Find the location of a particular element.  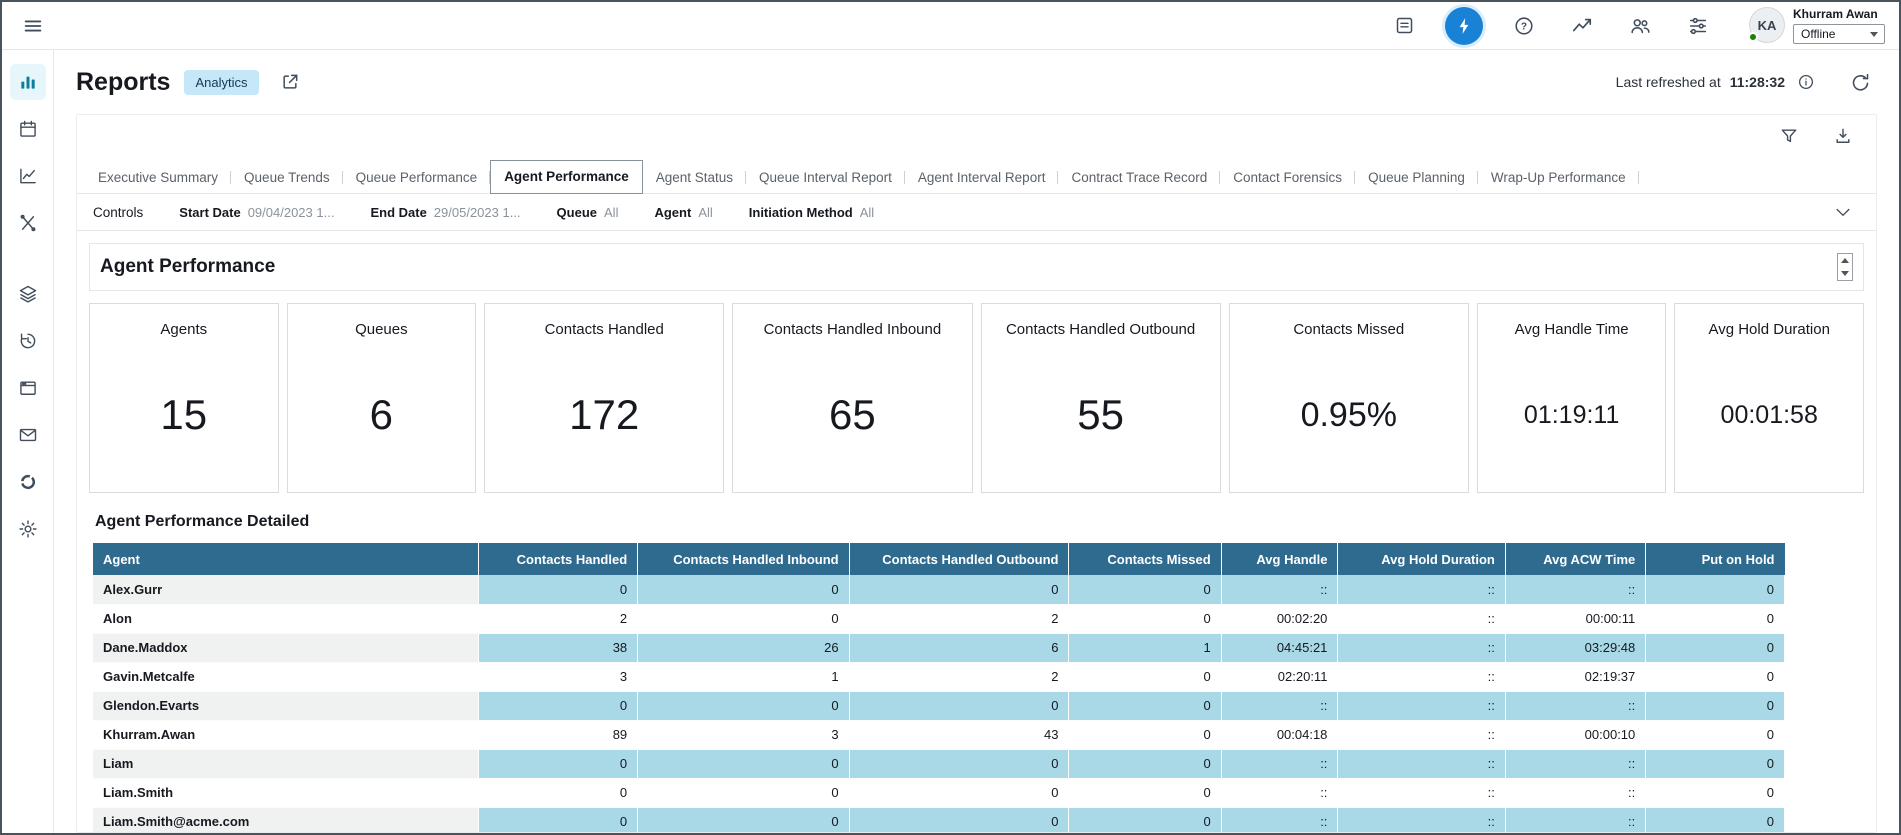

help-button: ? is located at coordinates (1524, 26).